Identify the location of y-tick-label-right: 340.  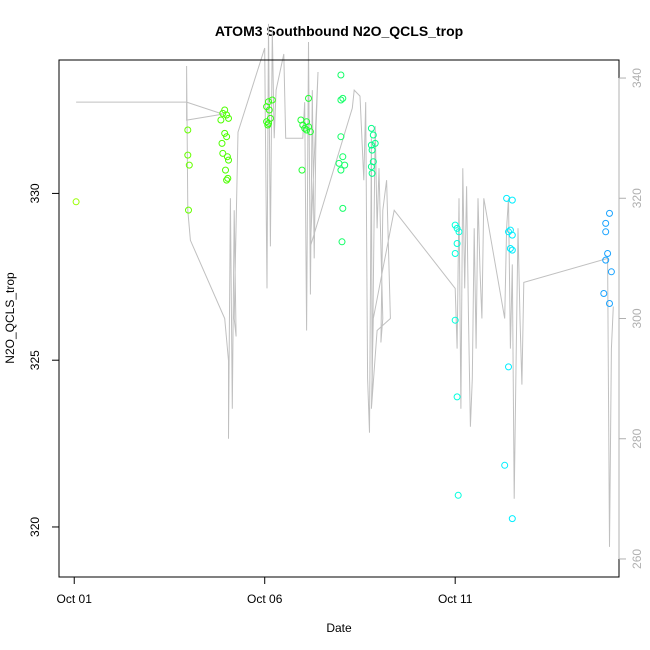
(637, 78).